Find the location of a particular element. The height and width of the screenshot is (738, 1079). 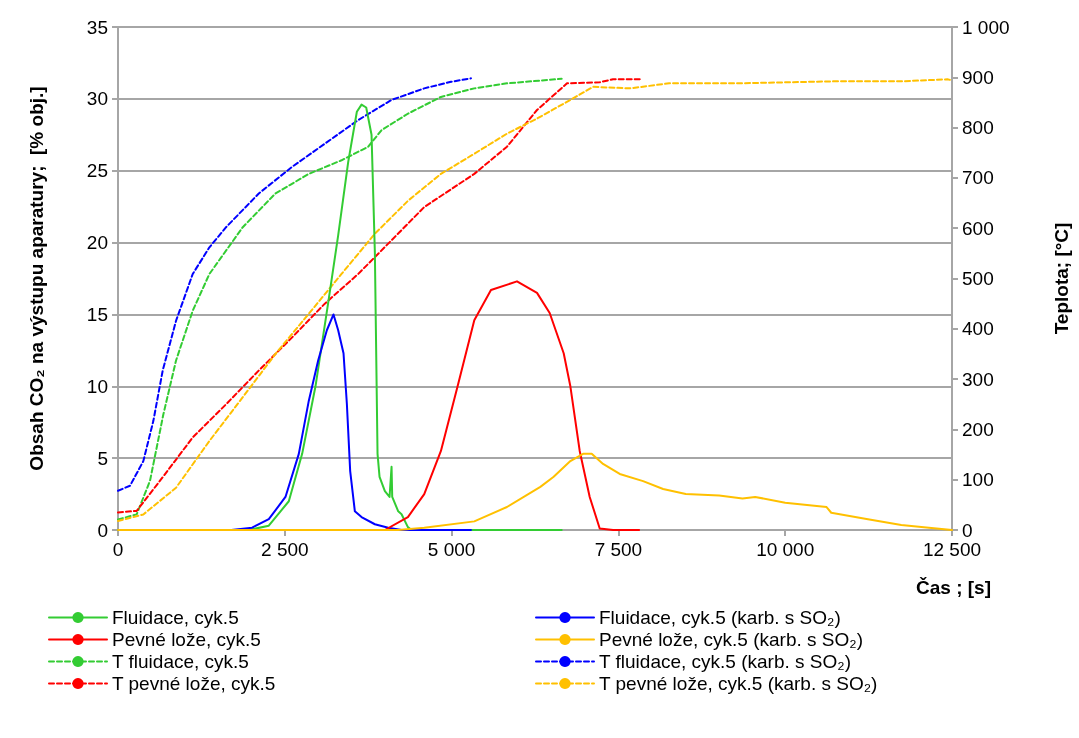

legend-label: Pevné lože, cyk.5 (karb. s SO₂) is located at coordinates (731, 639).